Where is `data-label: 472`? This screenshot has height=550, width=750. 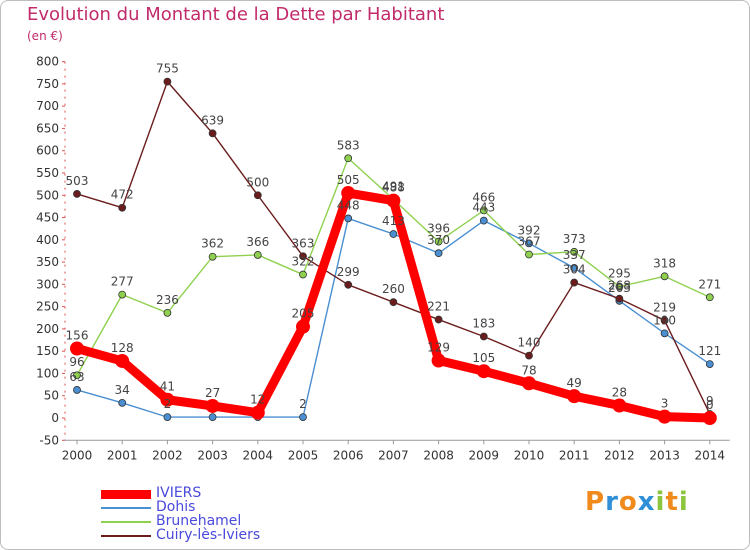
data-label: 472 is located at coordinates (122, 195).